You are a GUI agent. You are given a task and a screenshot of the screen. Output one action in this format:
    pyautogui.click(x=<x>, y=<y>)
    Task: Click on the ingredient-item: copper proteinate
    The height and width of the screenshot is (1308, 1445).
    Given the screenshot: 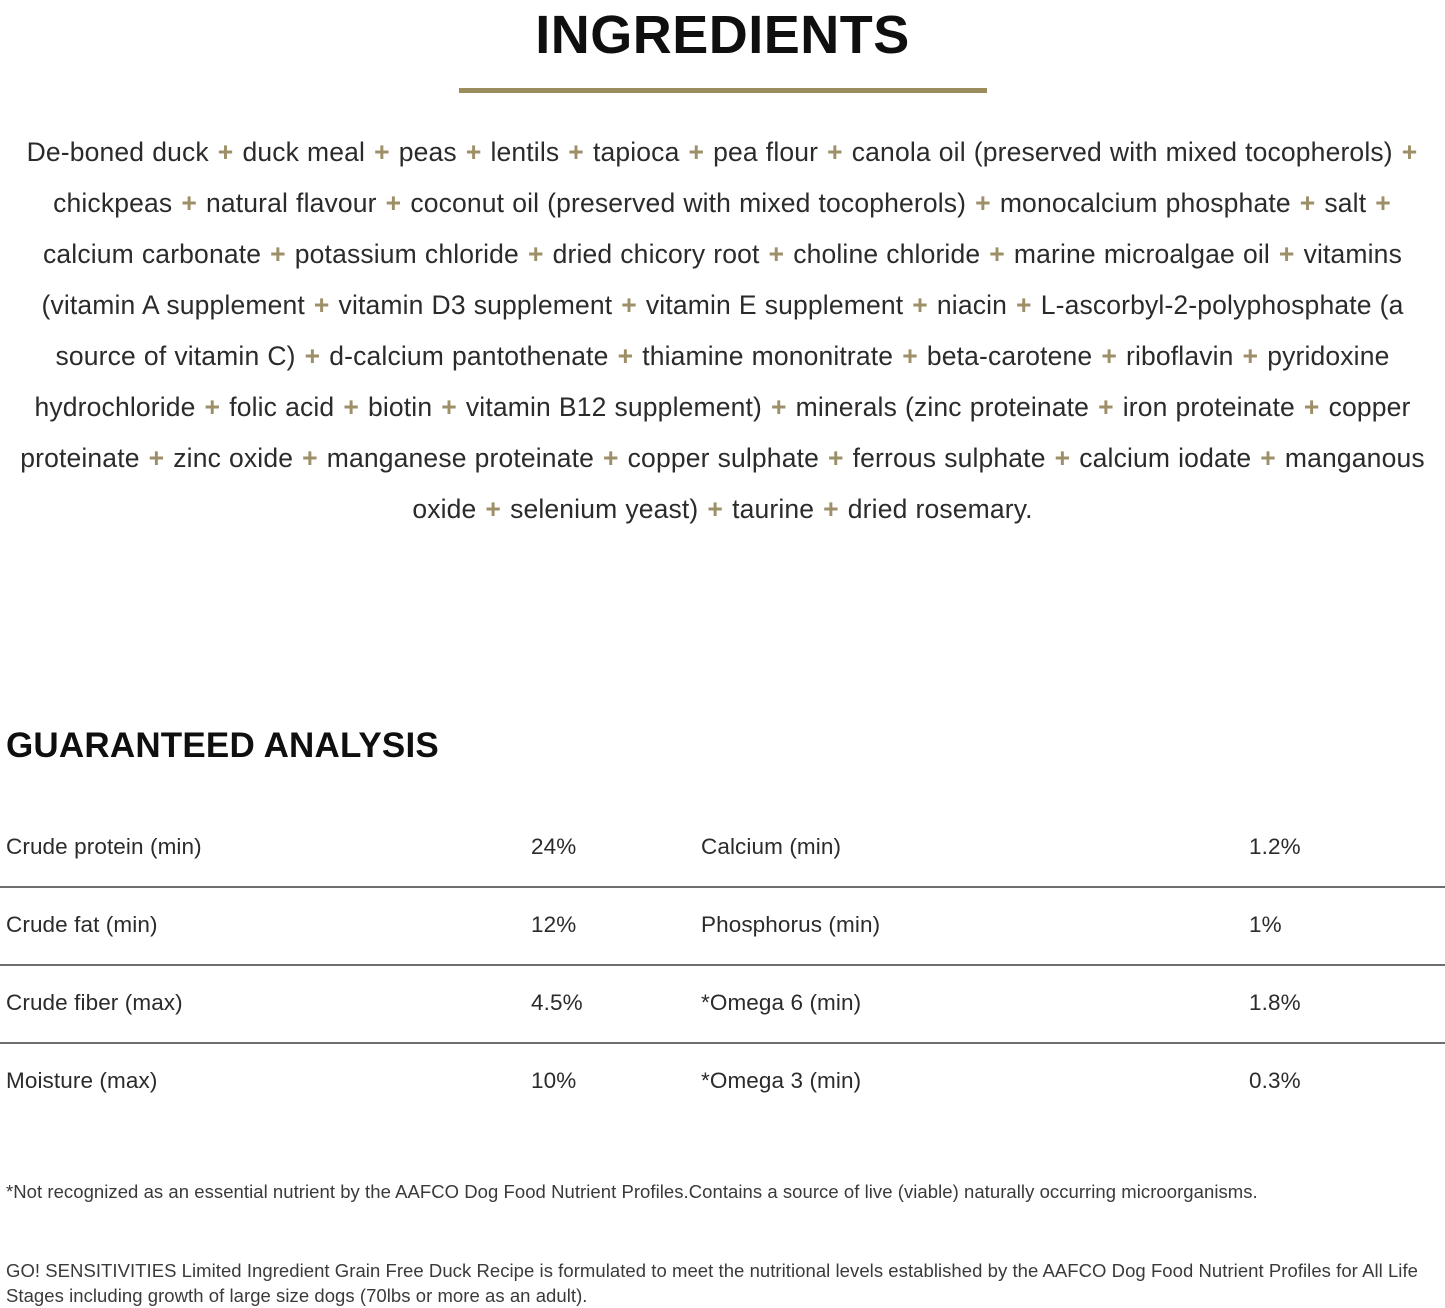 What is the action you would take?
    pyautogui.click(x=715, y=432)
    